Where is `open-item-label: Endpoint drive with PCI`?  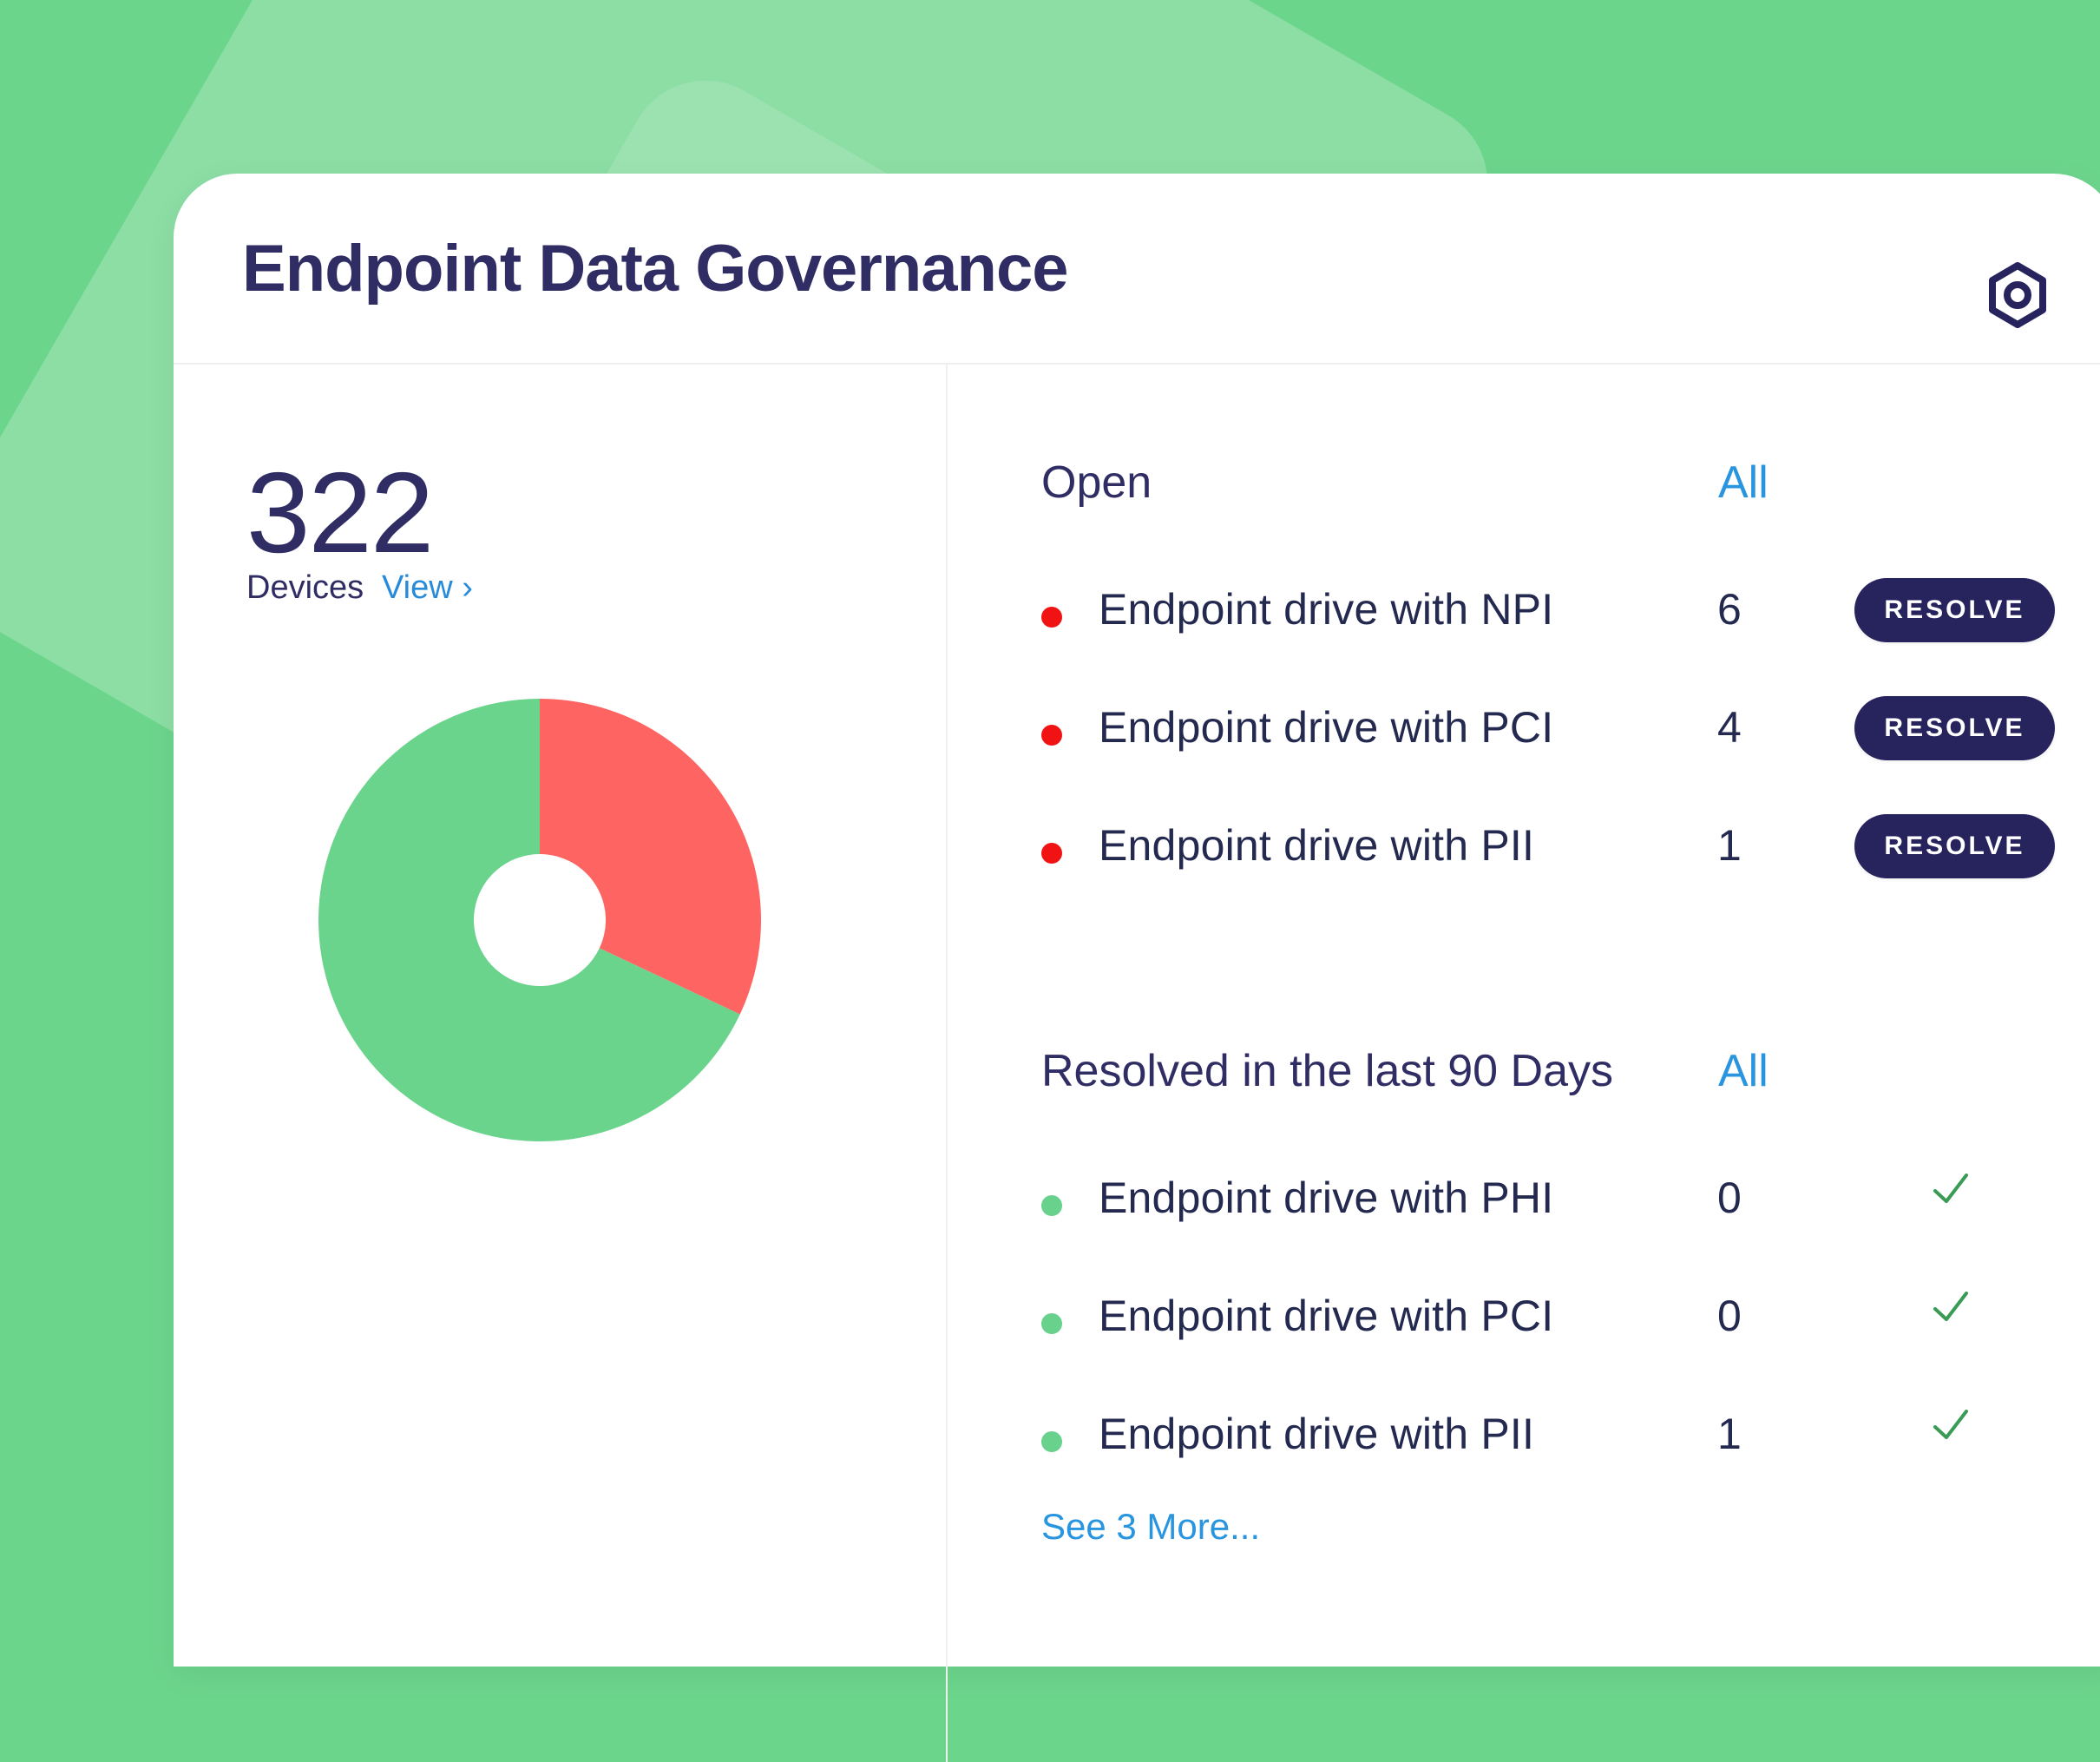
open-item-label: Endpoint drive with PCI is located at coordinates (1326, 727).